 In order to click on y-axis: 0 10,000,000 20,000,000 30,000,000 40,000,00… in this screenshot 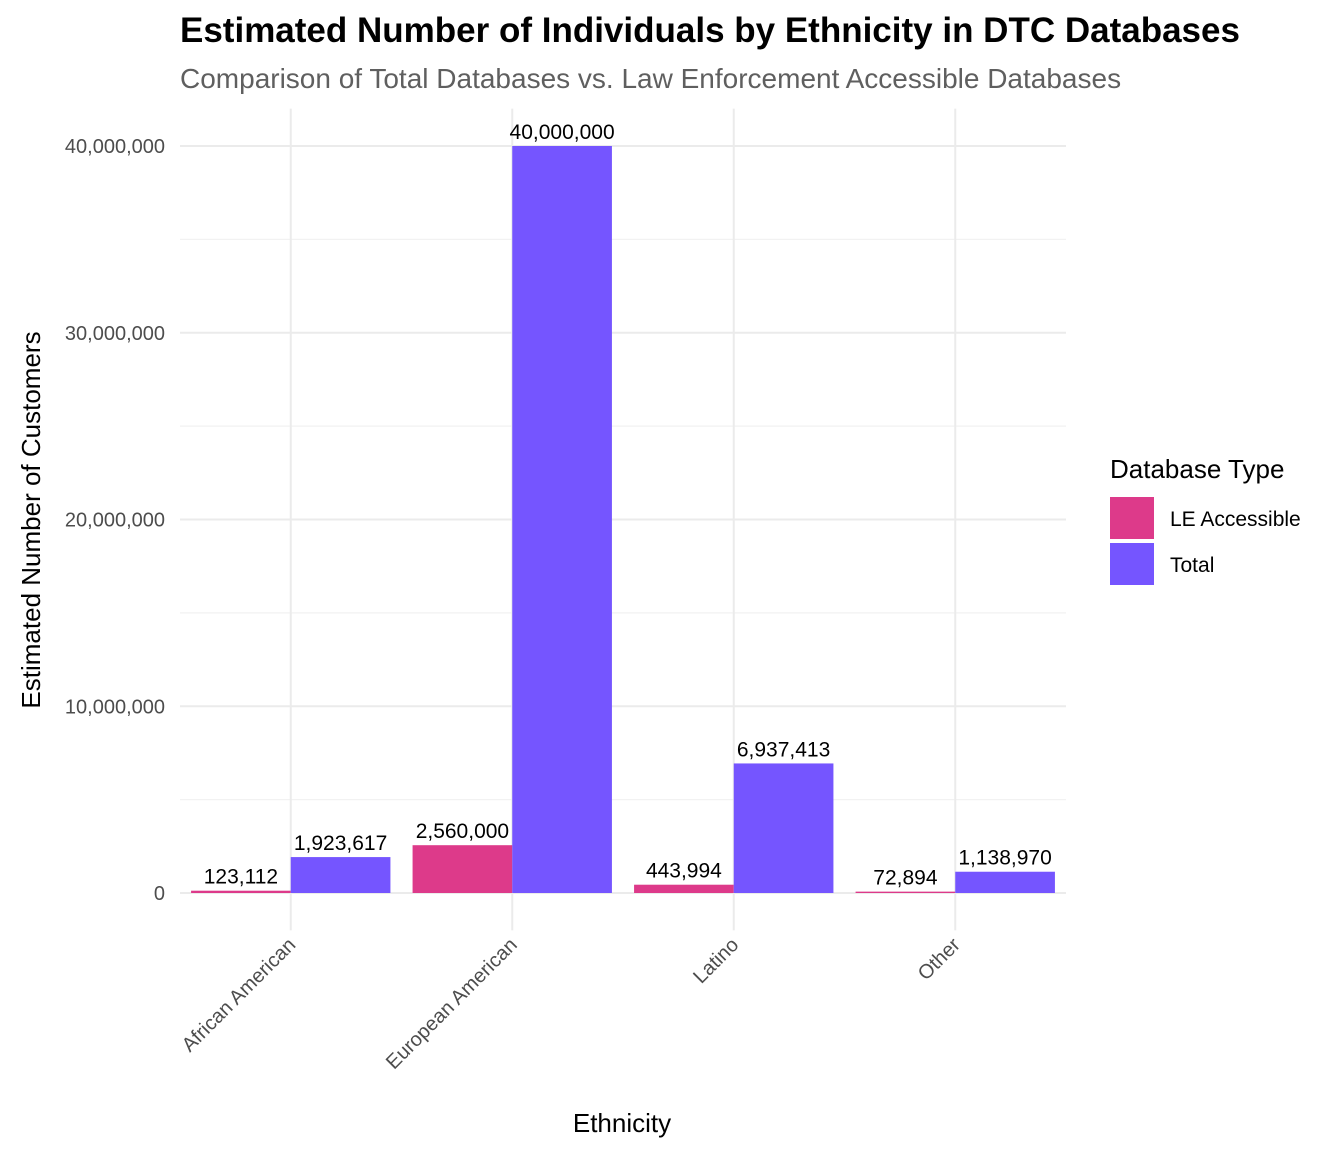, I will do `click(115, 520)`.